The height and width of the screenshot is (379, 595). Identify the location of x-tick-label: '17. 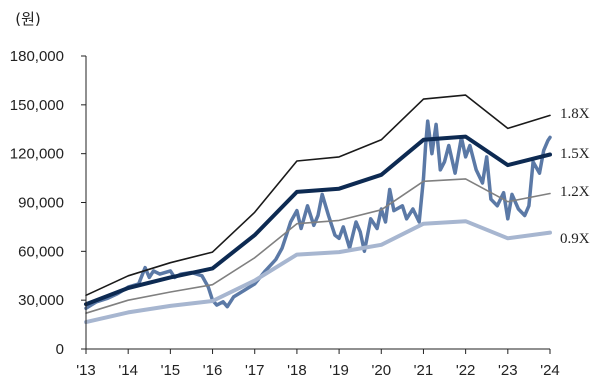
(255, 370).